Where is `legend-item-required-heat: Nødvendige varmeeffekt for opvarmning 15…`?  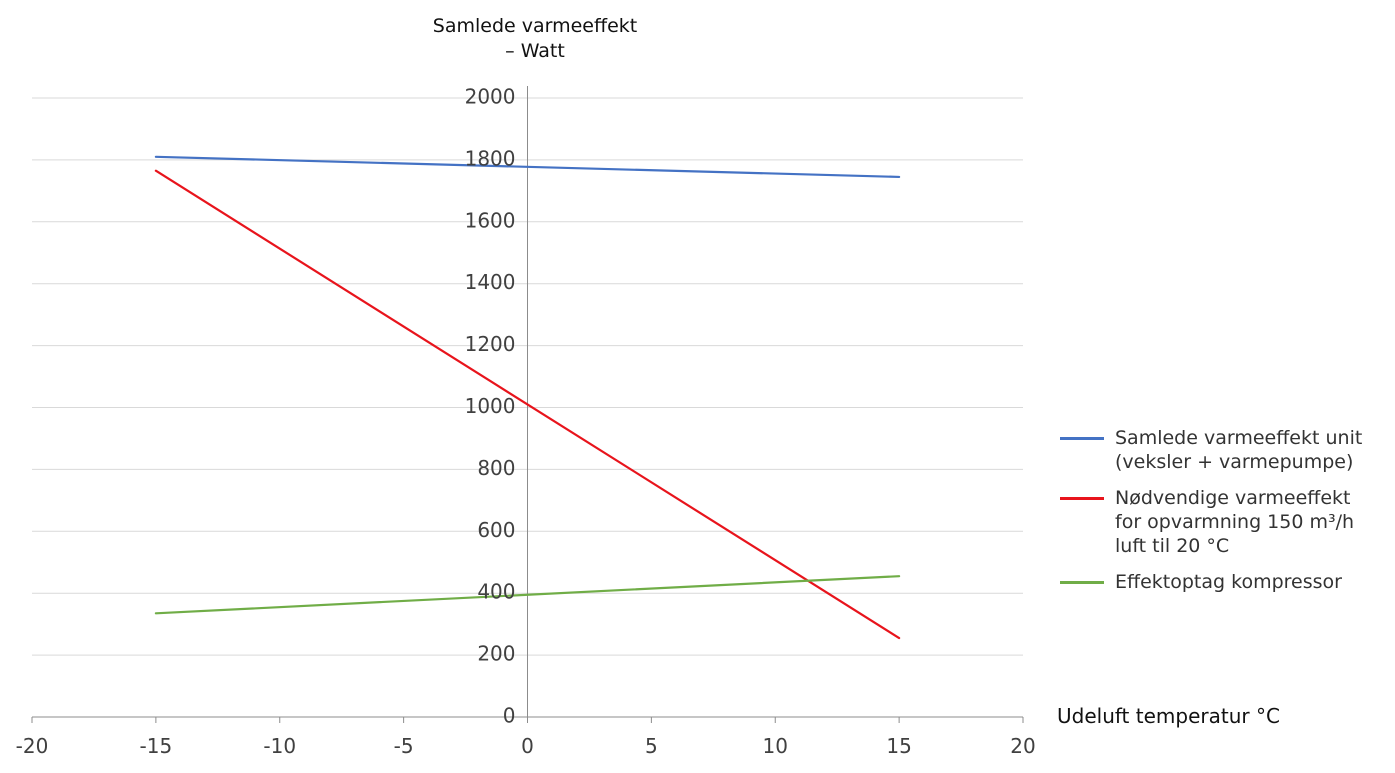 legend-item-required-heat: Nødvendige varmeeffekt for opvarmning 15… is located at coordinates (1227, 522).